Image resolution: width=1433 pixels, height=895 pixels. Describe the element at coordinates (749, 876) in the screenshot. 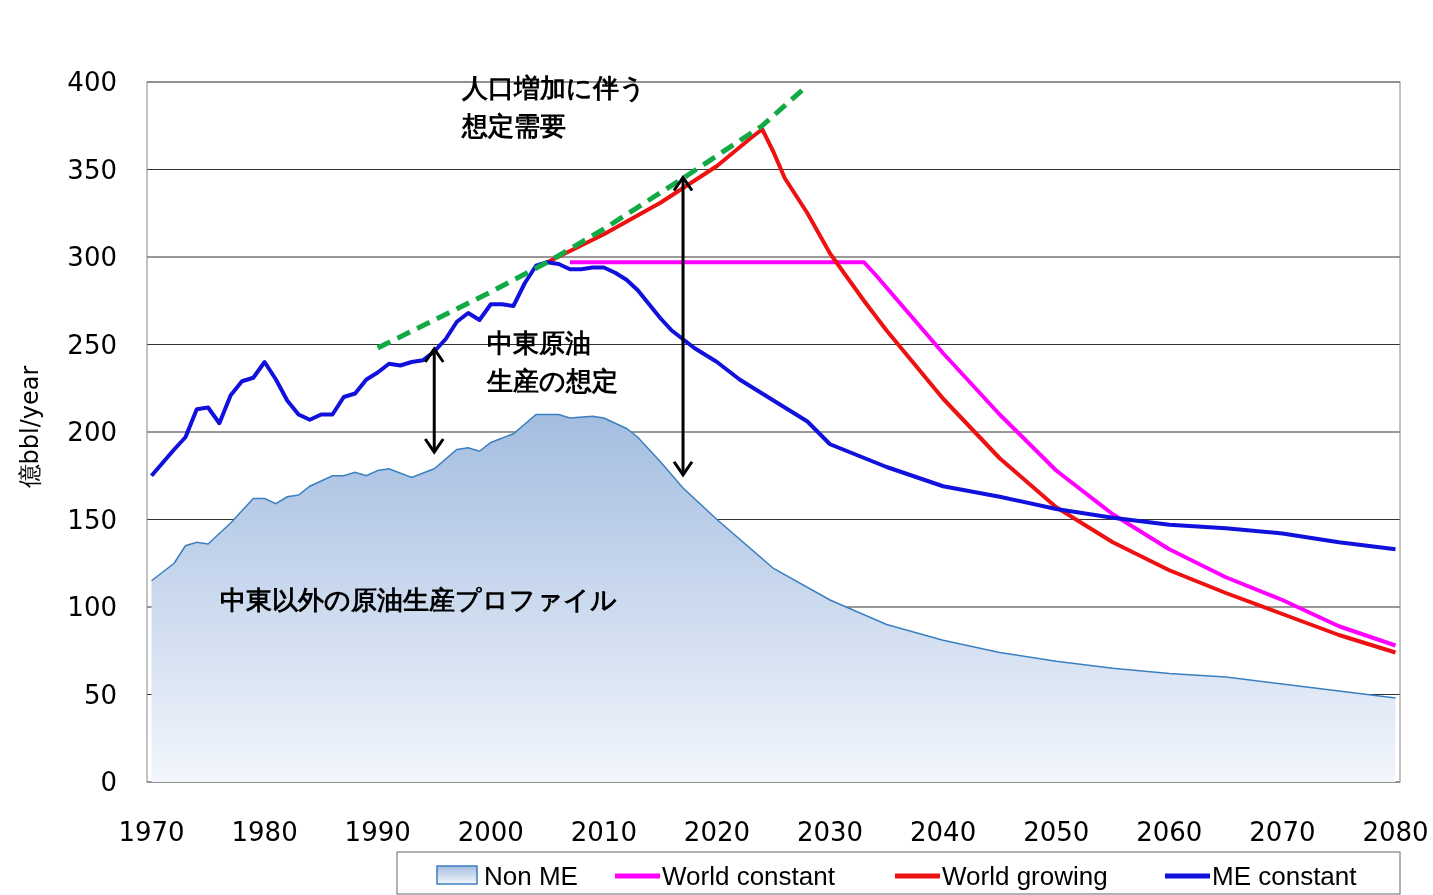

I see `legend-label: World constant` at that location.